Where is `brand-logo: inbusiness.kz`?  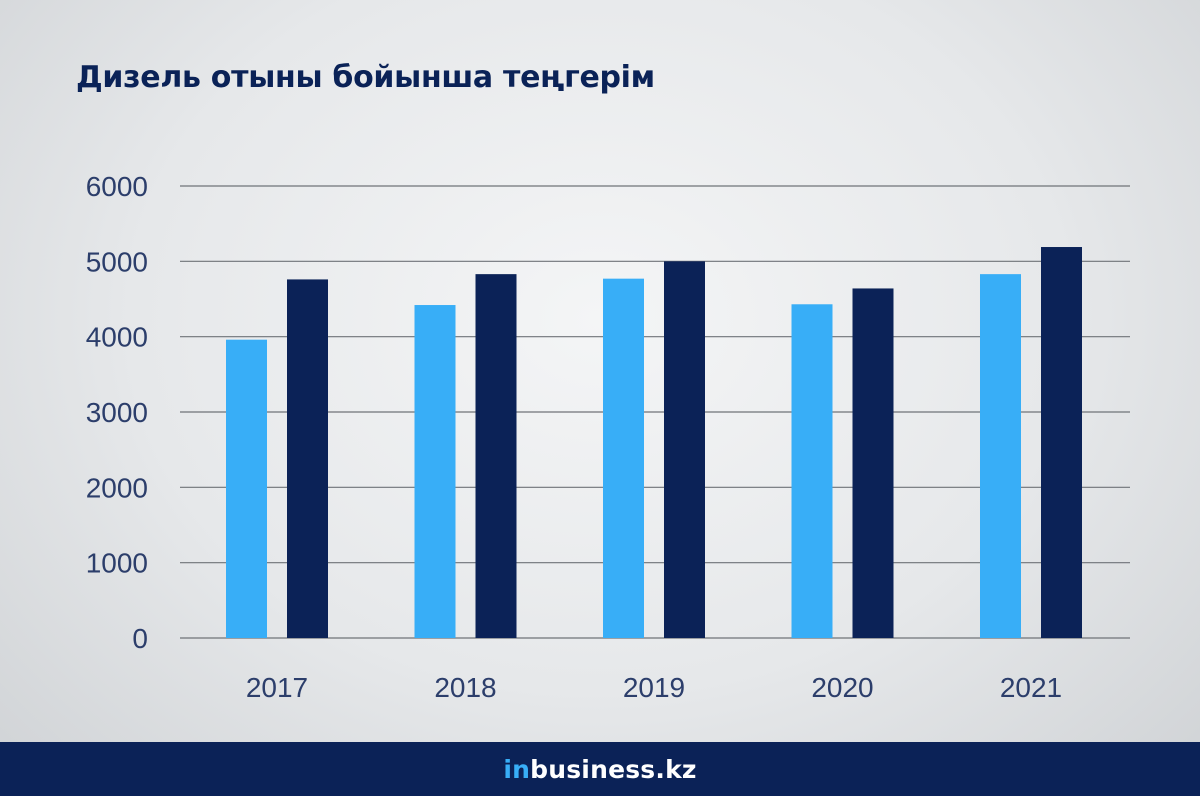
brand-logo: inbusiness.kz is located at coordinates (599, 769).